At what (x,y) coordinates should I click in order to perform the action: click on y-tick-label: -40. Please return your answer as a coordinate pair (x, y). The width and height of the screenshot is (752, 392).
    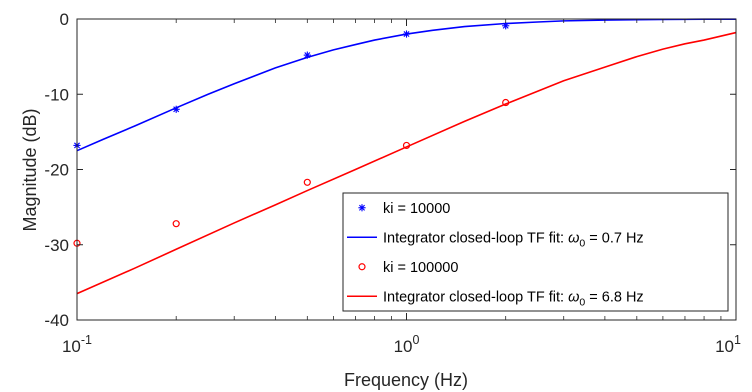
    Looking at the image, I should click on (56, 320).